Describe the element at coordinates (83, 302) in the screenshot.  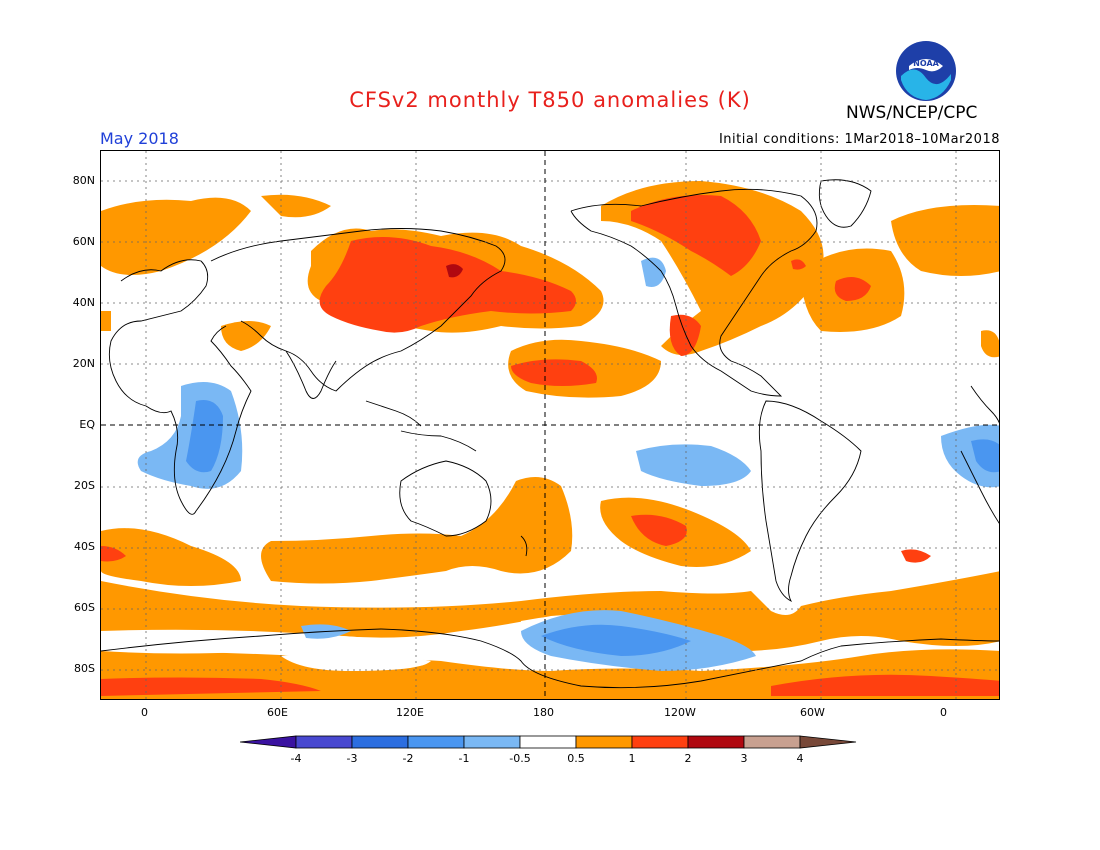
I see `lat-label: 40N` at that location.